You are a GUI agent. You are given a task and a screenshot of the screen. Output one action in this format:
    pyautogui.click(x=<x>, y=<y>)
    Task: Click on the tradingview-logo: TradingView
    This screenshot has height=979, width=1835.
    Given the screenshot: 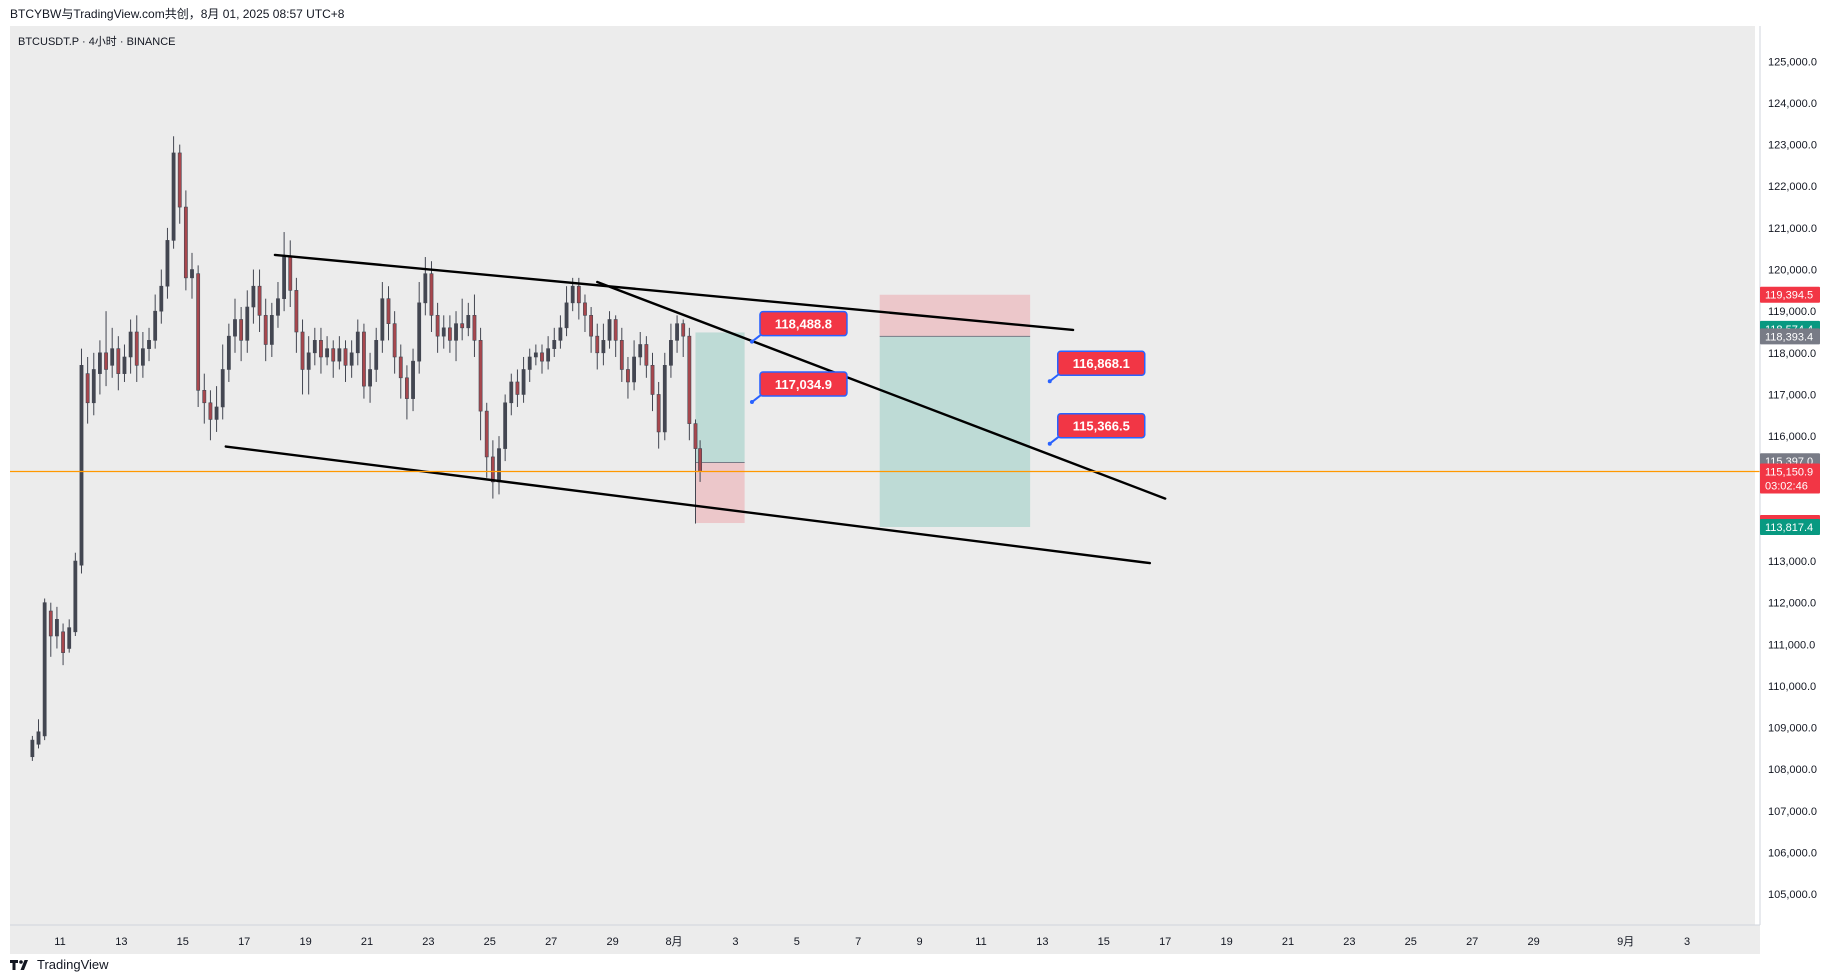 What is the action you would take?
    pyautogui.click(x=59, y=964)
    